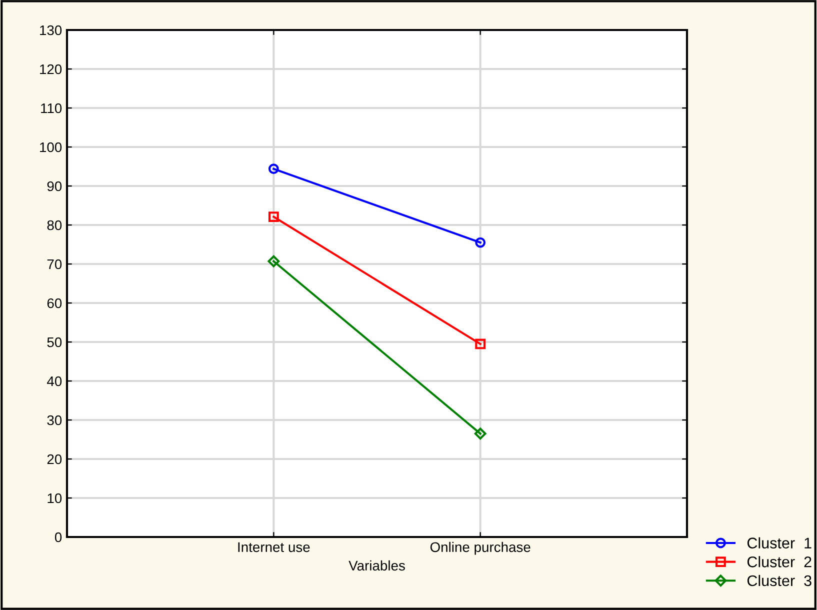 The width and height of the screenshot is (817, 610). What do you see at coordinates (779, 580) in the screenshot?
I see `legend-label: Cluster 3` at bounding box center [779, 580].